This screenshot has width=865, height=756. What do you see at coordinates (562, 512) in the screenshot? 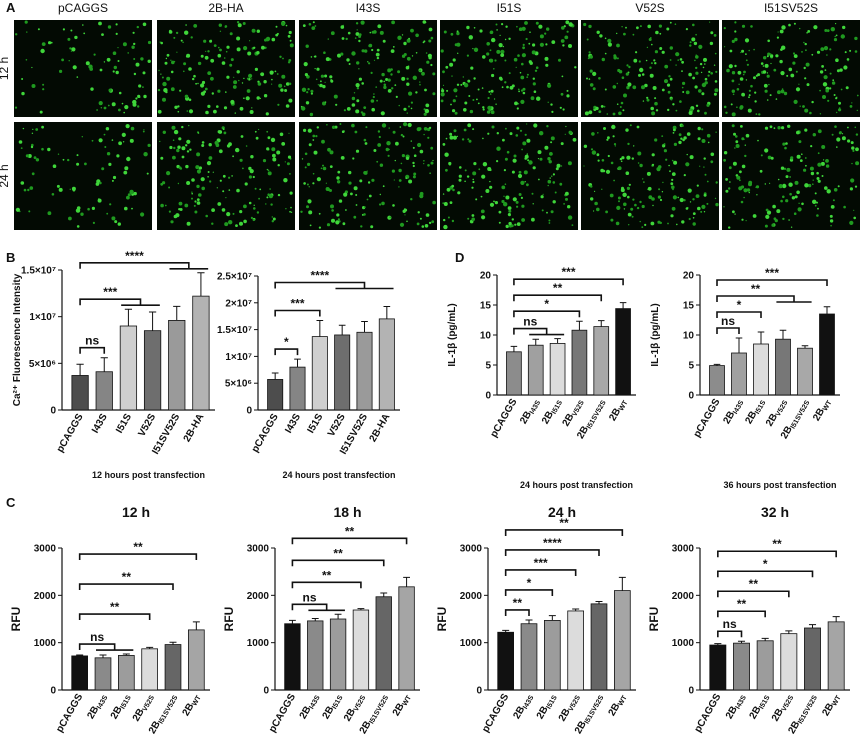
I see `chart-title: 24 h` at bounding box center [562, 512].